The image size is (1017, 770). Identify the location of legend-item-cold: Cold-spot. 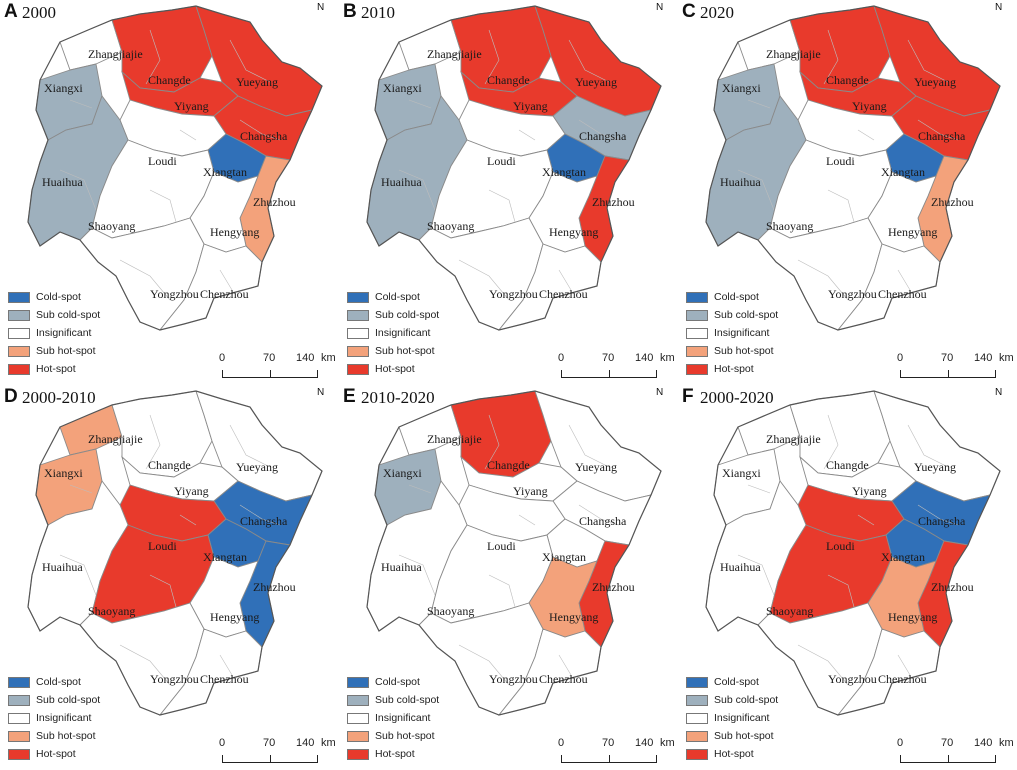
(732, 682).